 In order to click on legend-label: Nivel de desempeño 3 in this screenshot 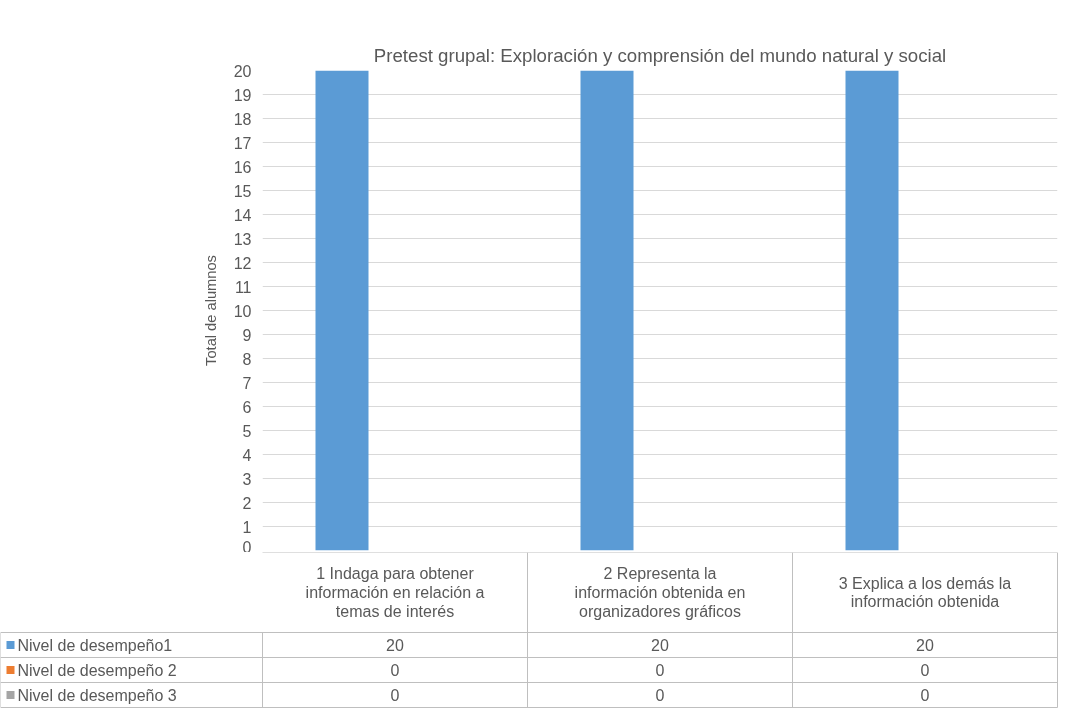, I will do `click(97, 695)`.